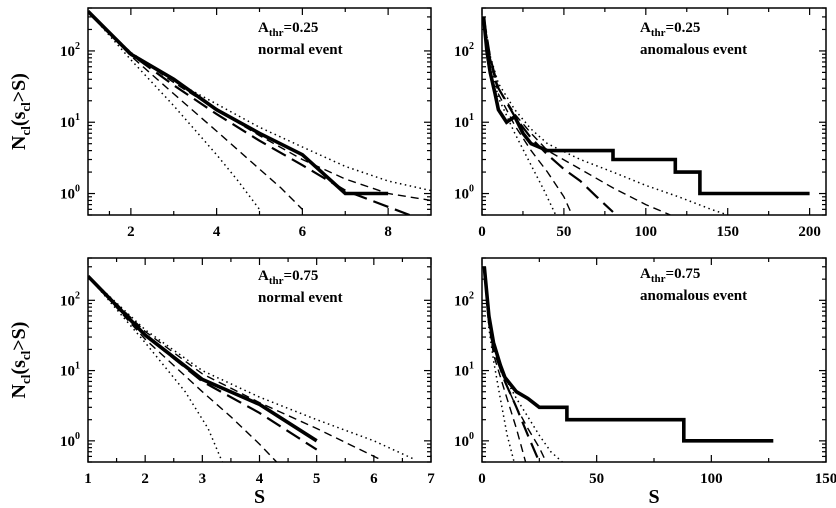 The height and width of the screenshot is (508, 836). I want to click on x-tick-label: 3, so click(203, 479).